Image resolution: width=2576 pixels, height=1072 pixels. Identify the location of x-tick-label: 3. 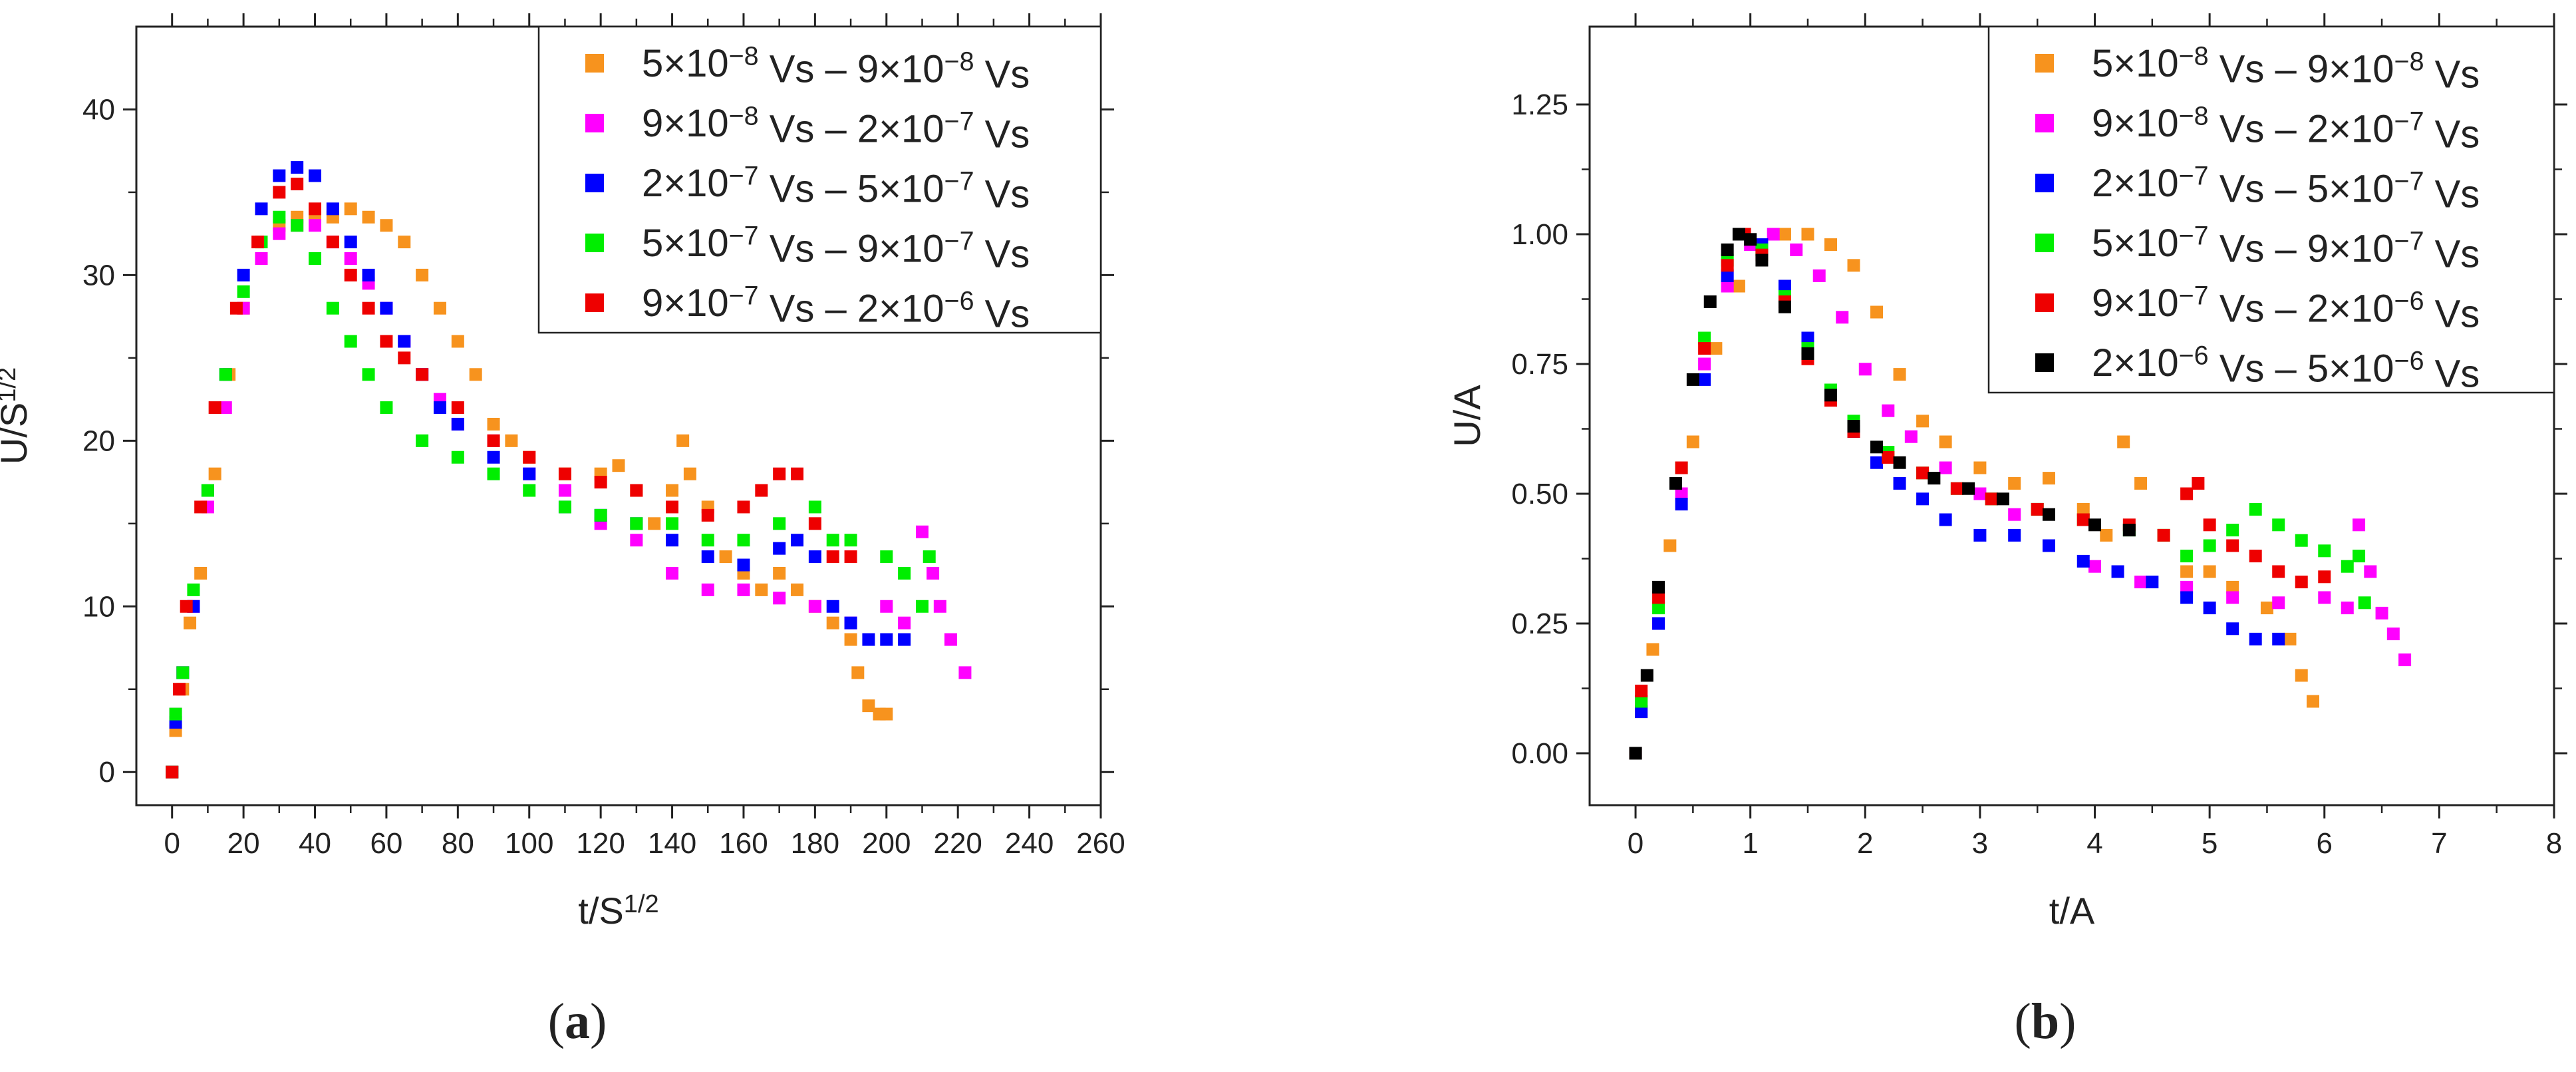
(1980, 843).